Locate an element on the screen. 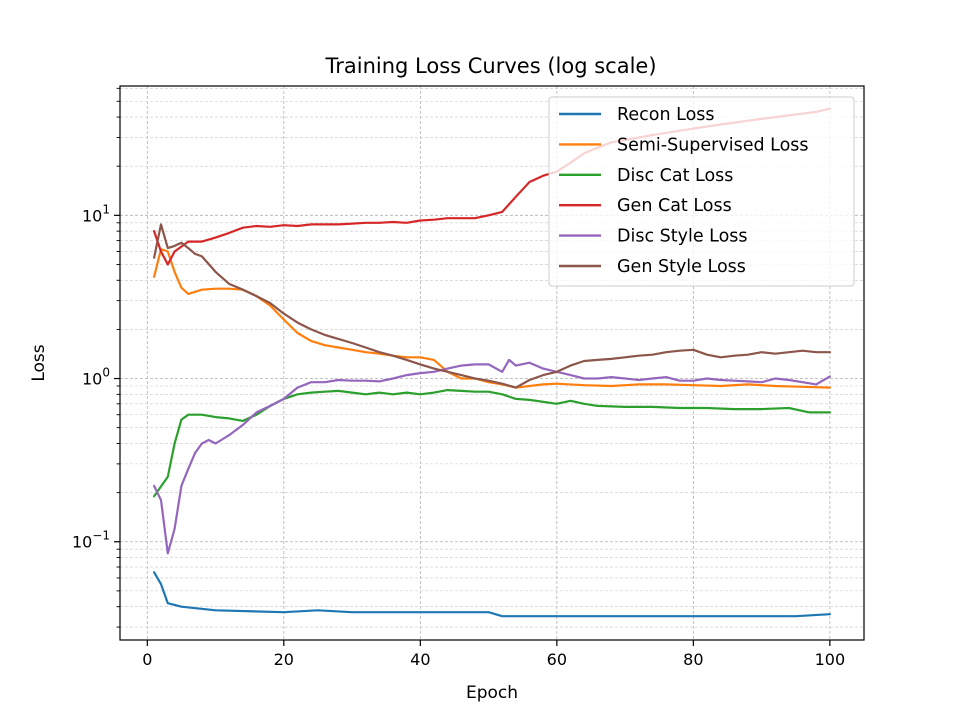  legend-label: Disc Style Loss is located at coordinates (682, 237).